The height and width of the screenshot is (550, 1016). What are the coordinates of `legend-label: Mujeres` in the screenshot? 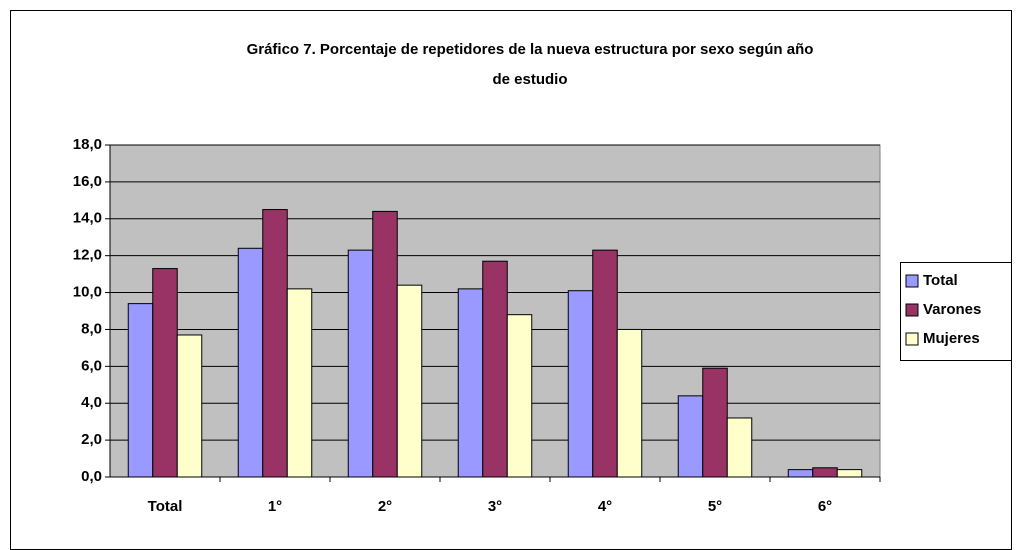 It's located at (951, 338).